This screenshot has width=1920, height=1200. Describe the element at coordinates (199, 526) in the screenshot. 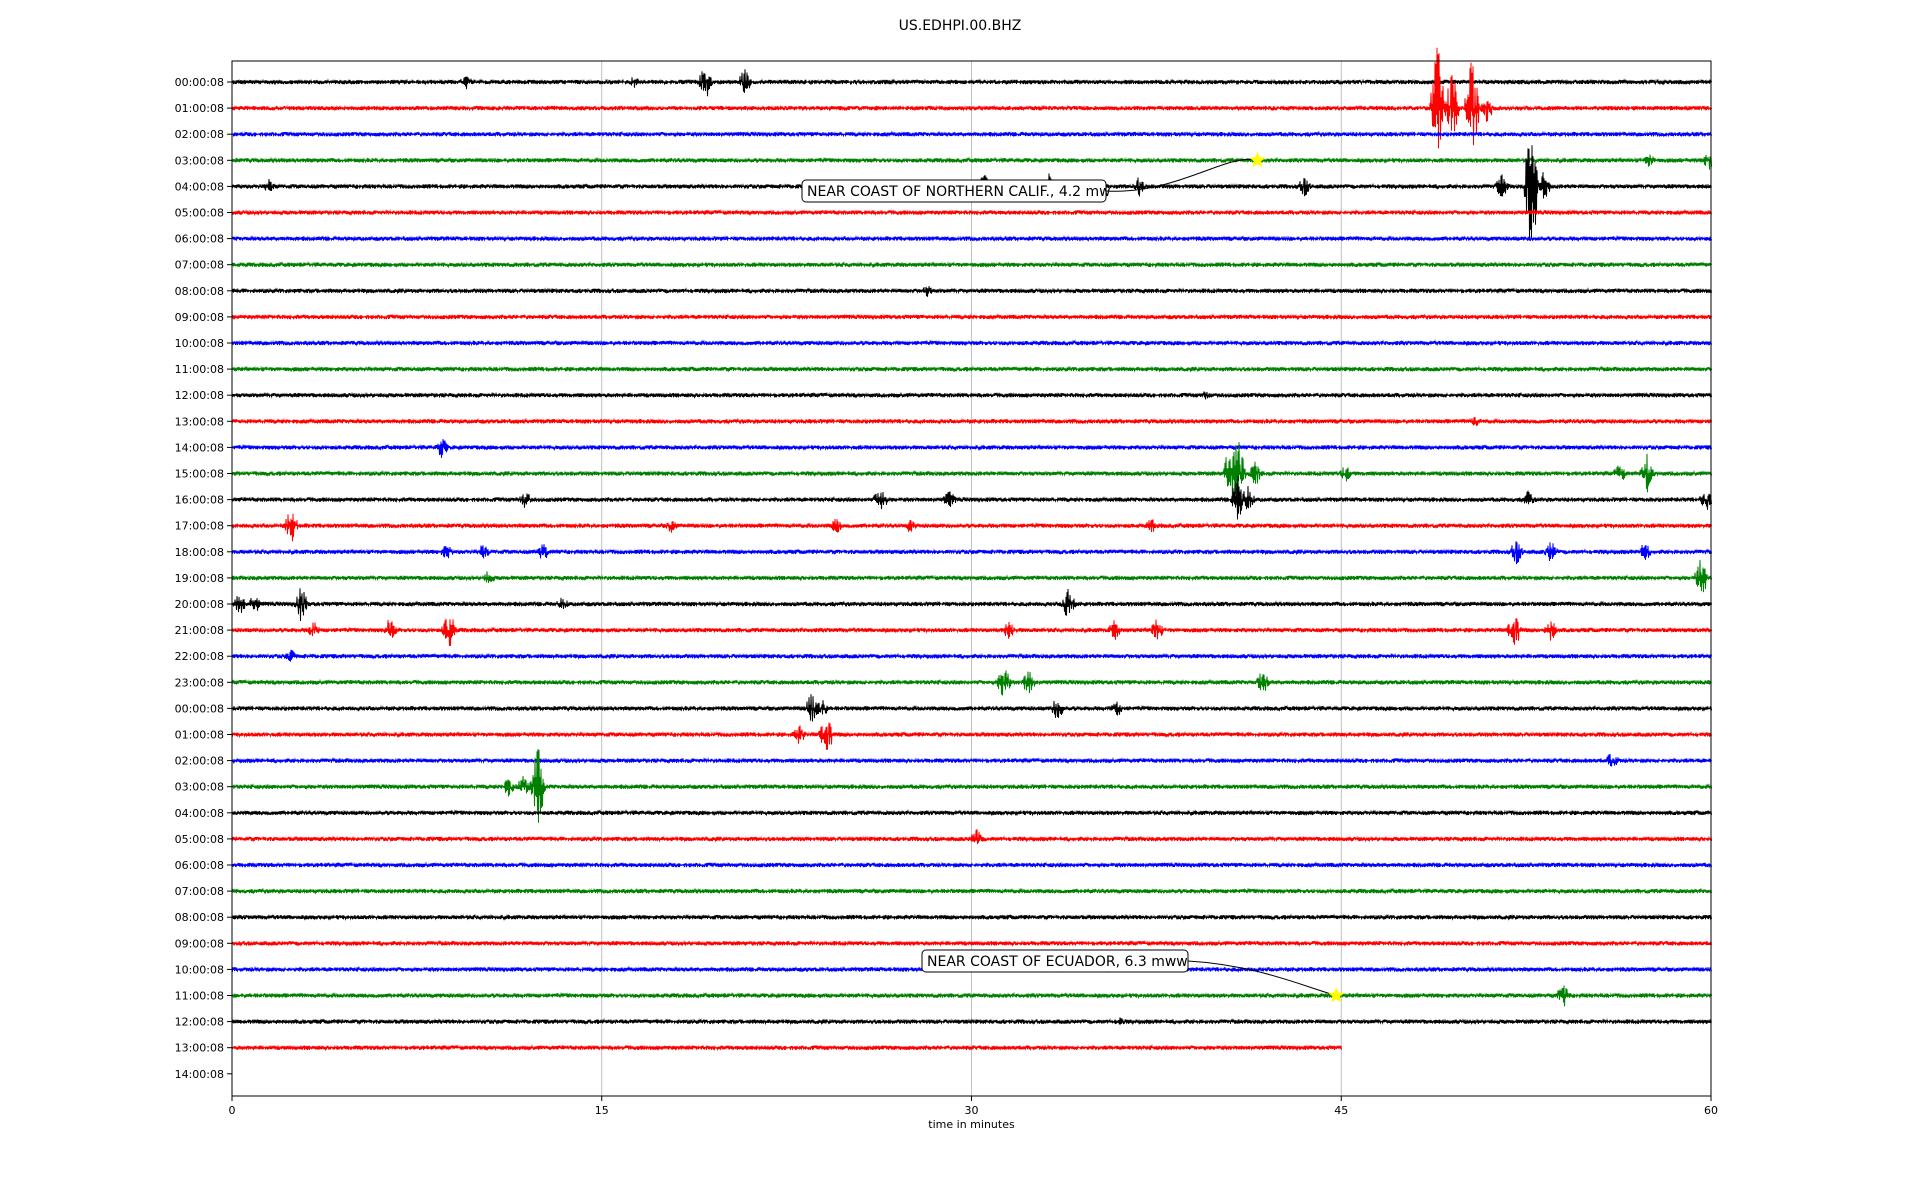

I see `y-tick-label: 17:00:08` at that location.